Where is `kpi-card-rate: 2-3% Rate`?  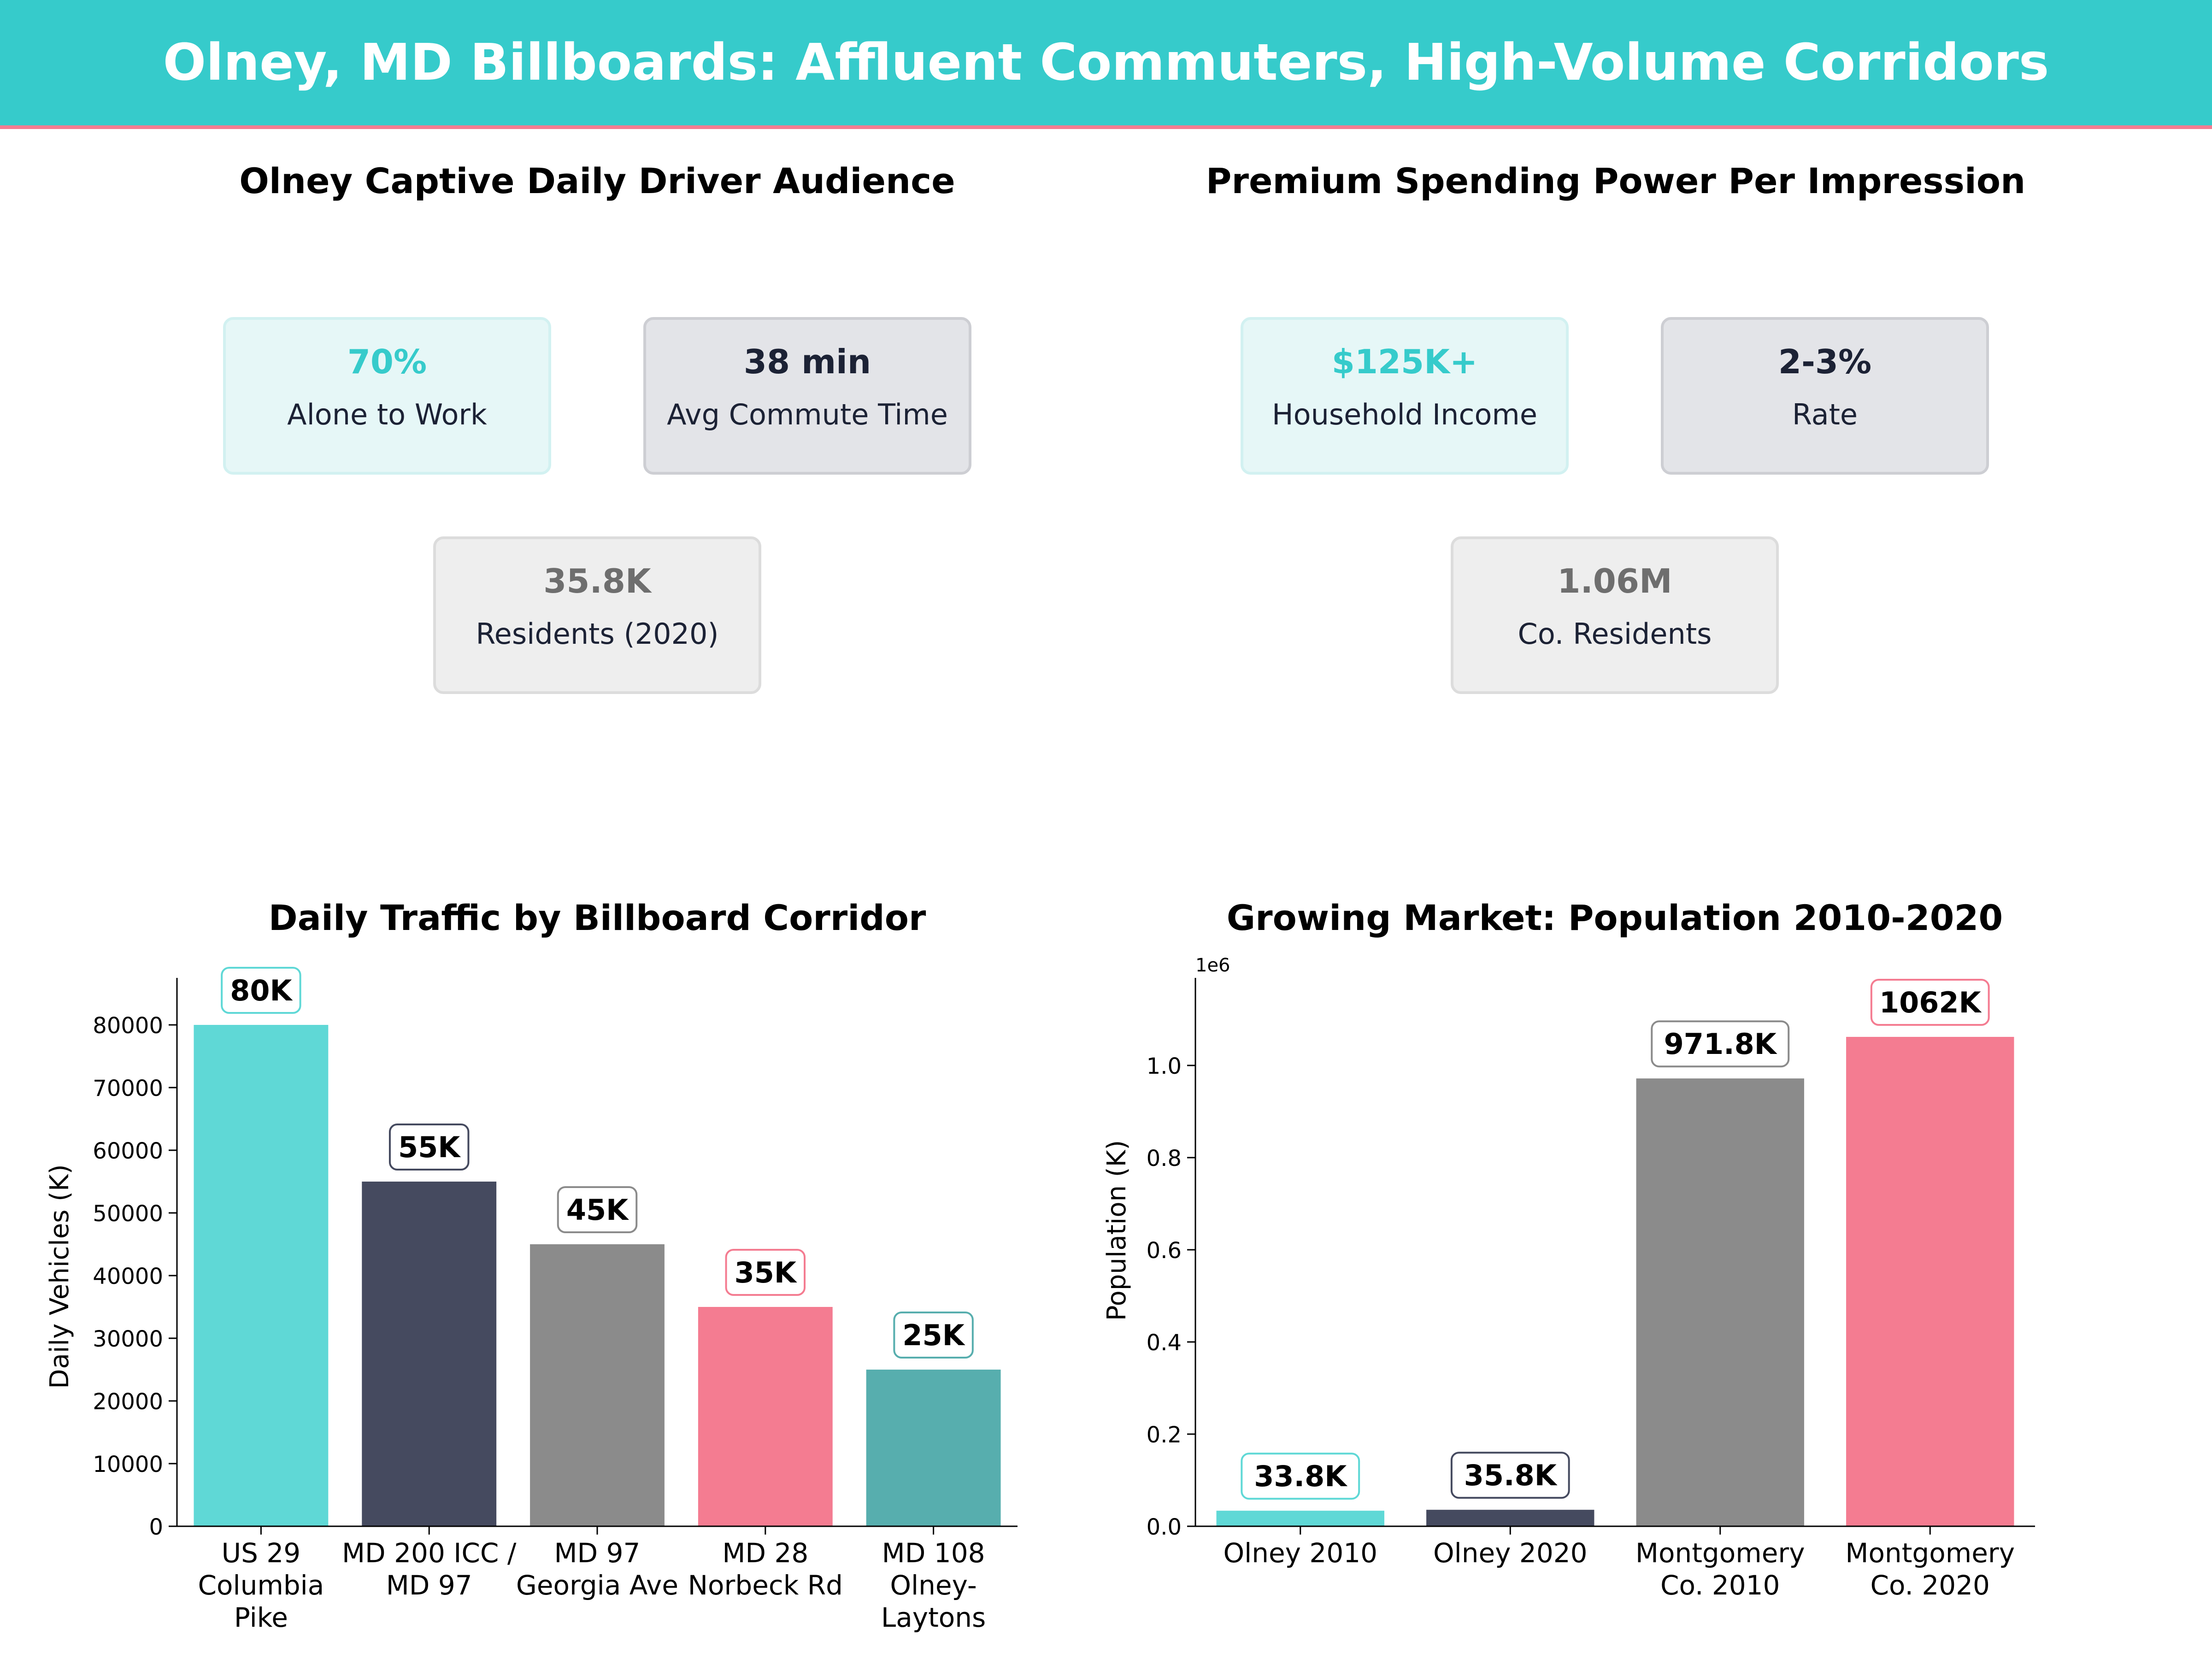 kpi-card-rate: 2-3% Rate is located at coordinates (1825, 396).